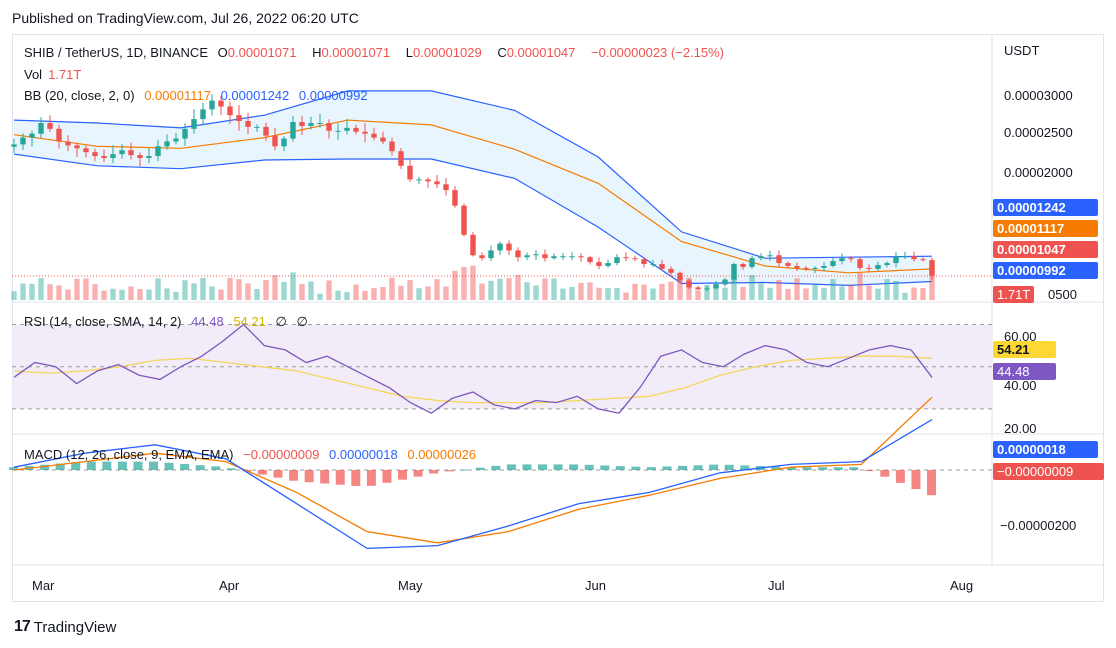  What do you see at coordinates (658, 52) in the screenshot?
I see `change-value: −0.00000023 (−2.15%)` at bounding box center [658, 52].